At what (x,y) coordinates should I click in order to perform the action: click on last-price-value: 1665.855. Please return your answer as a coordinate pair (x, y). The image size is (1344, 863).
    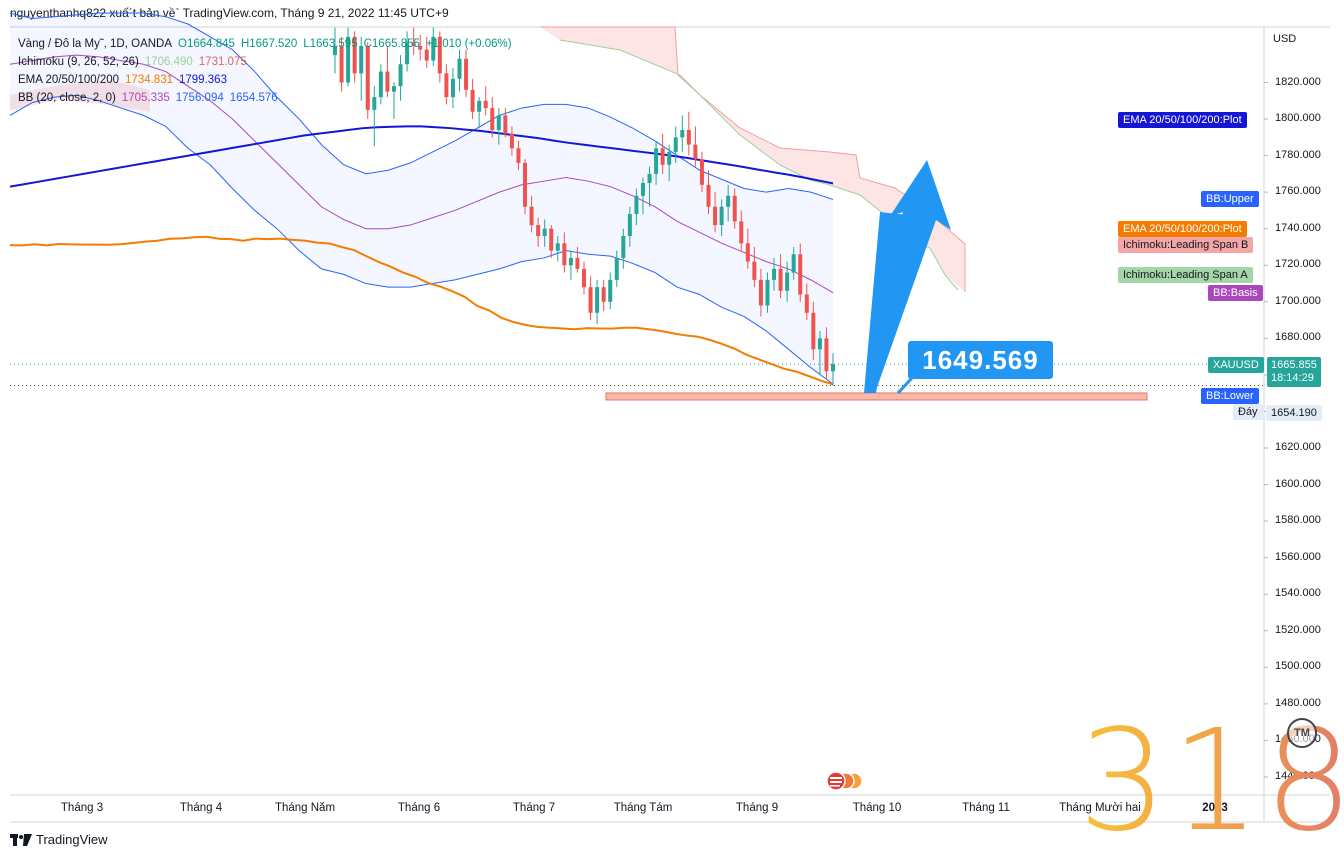
    Looking at the image, I should click on (1294, 365).